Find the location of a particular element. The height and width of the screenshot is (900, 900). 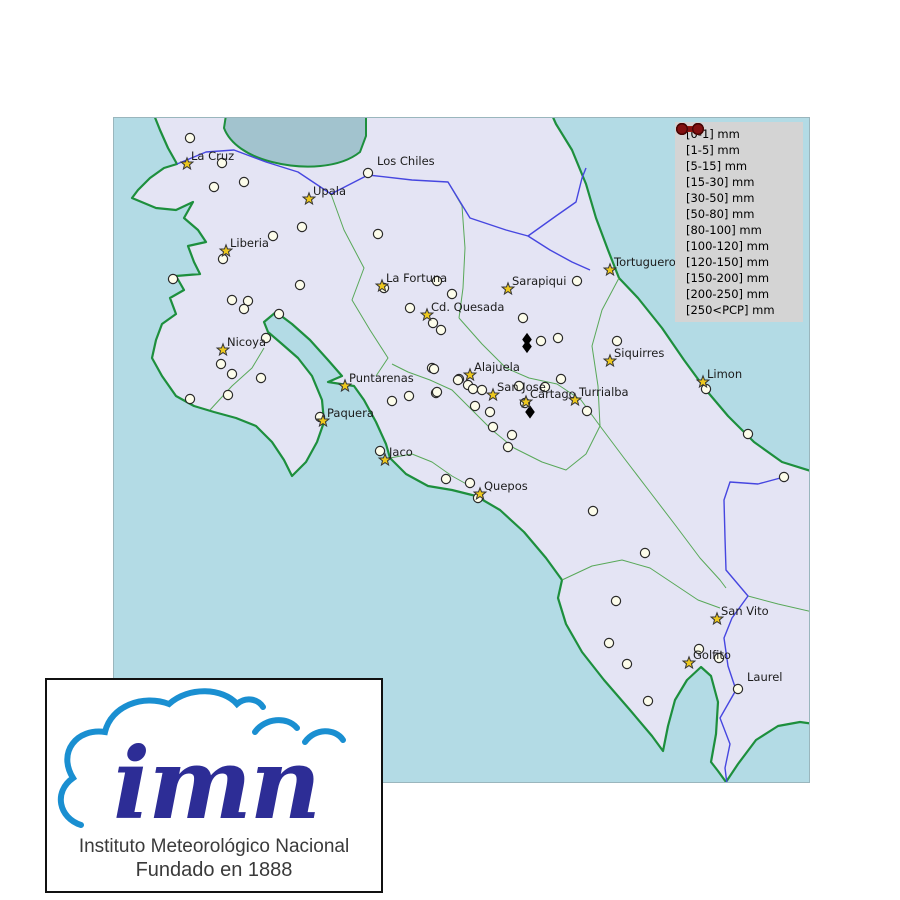

legend-row: [100-120] mm is located at coordinates (737, 188).